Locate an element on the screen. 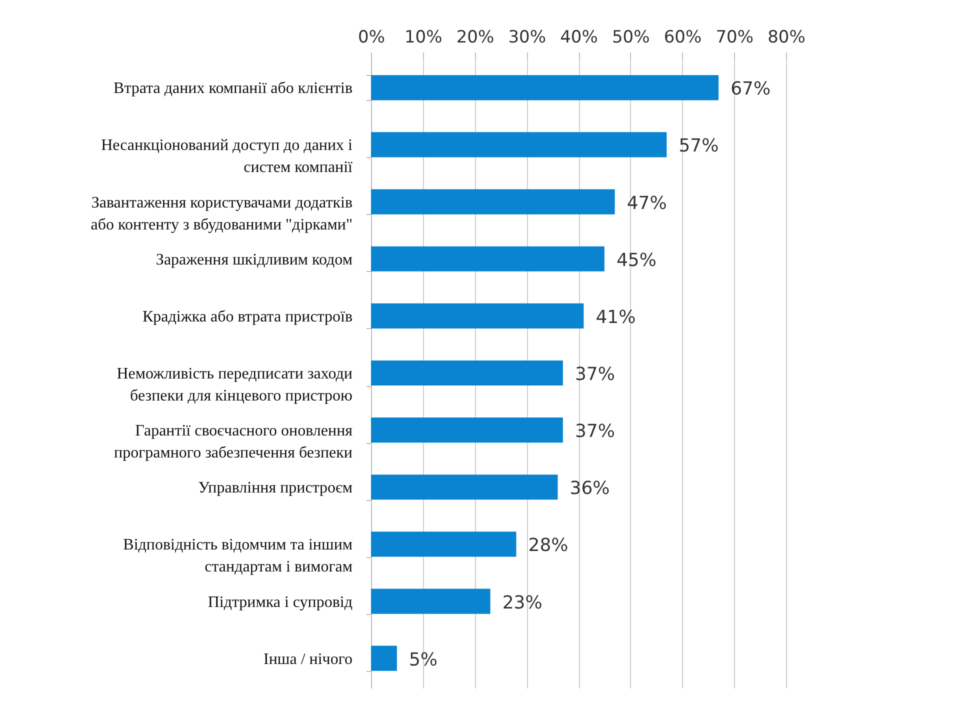 This screenshot has height=713, width=965. data-label: 36% is located at coordinates (590, 489).